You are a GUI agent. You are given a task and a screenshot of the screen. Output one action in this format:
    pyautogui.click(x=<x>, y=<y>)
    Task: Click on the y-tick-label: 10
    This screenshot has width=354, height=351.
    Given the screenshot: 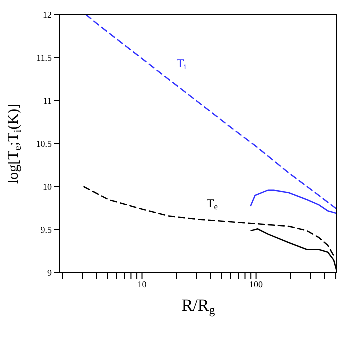 What is the action you would take?
    pyautogui.click(x=47, y=187)
    